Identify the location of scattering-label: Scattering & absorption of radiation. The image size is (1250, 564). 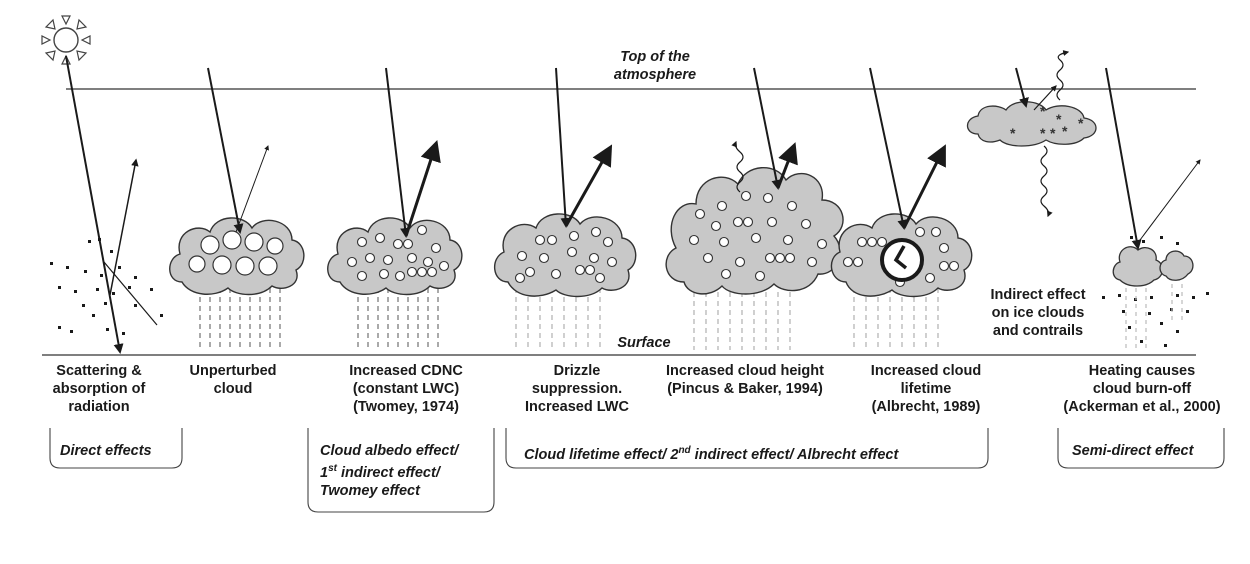
(99, 389).